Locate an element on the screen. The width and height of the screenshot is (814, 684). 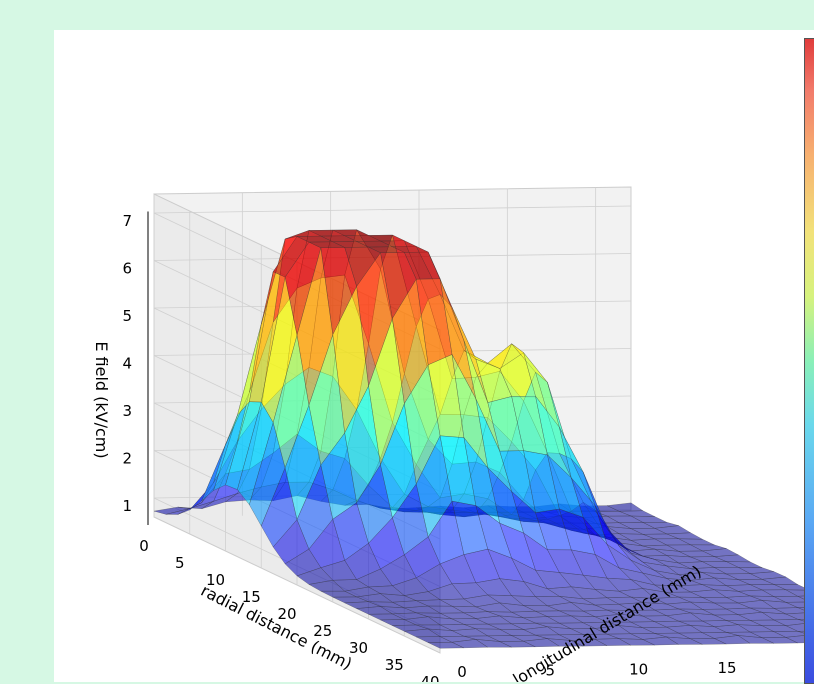
x-tick-label: 0 is located at coordinates (462, 672).